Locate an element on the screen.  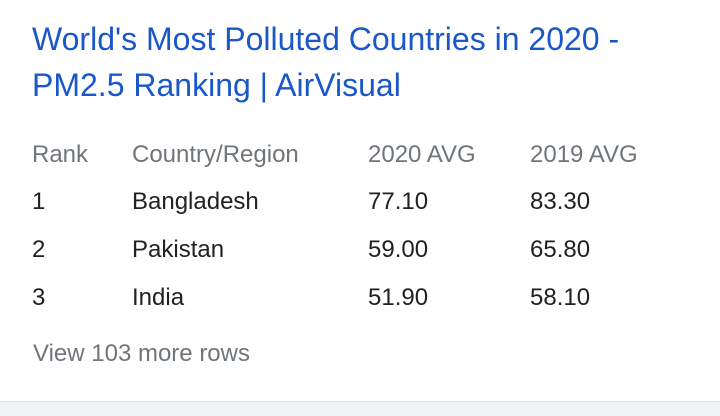
column-header: 2020 AVG is located at coordinates (422, 154).